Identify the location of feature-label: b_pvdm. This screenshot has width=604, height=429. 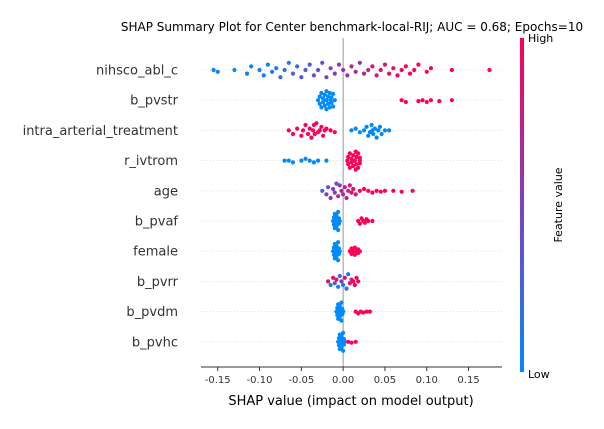
(152, 312).